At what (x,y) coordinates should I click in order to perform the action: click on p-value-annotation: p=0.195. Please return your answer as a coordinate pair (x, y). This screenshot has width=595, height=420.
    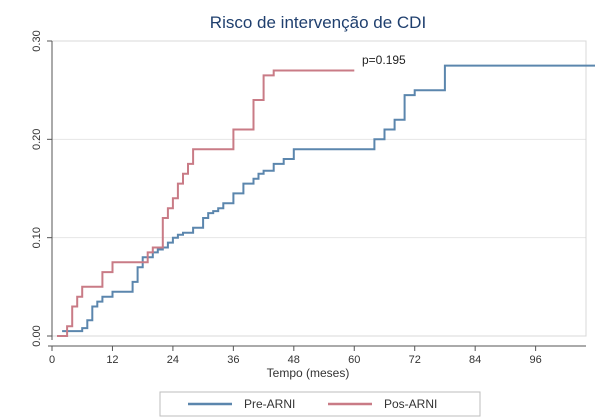
    Looking at the image, I should click on (384, 60).